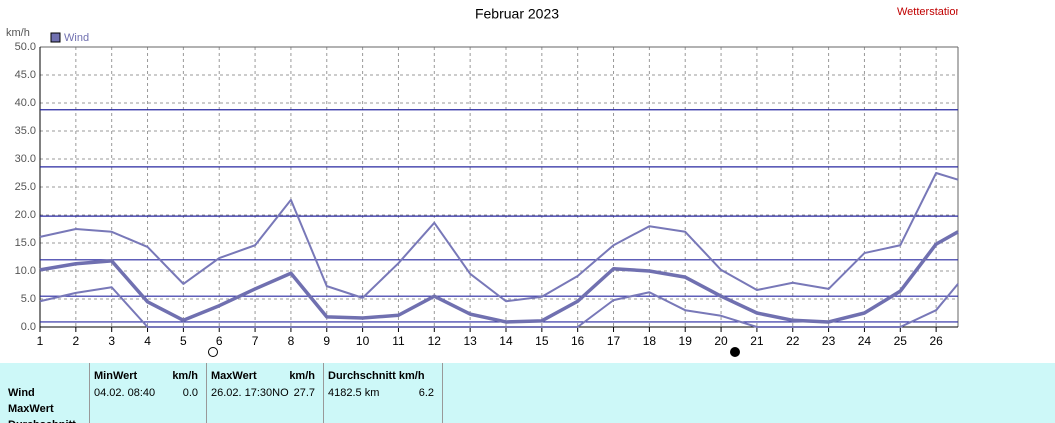  What do you see at coordinates (42, 421) in the screenshot?
I see `row-label: Durchschnitt` at bounding box center [42, 421].